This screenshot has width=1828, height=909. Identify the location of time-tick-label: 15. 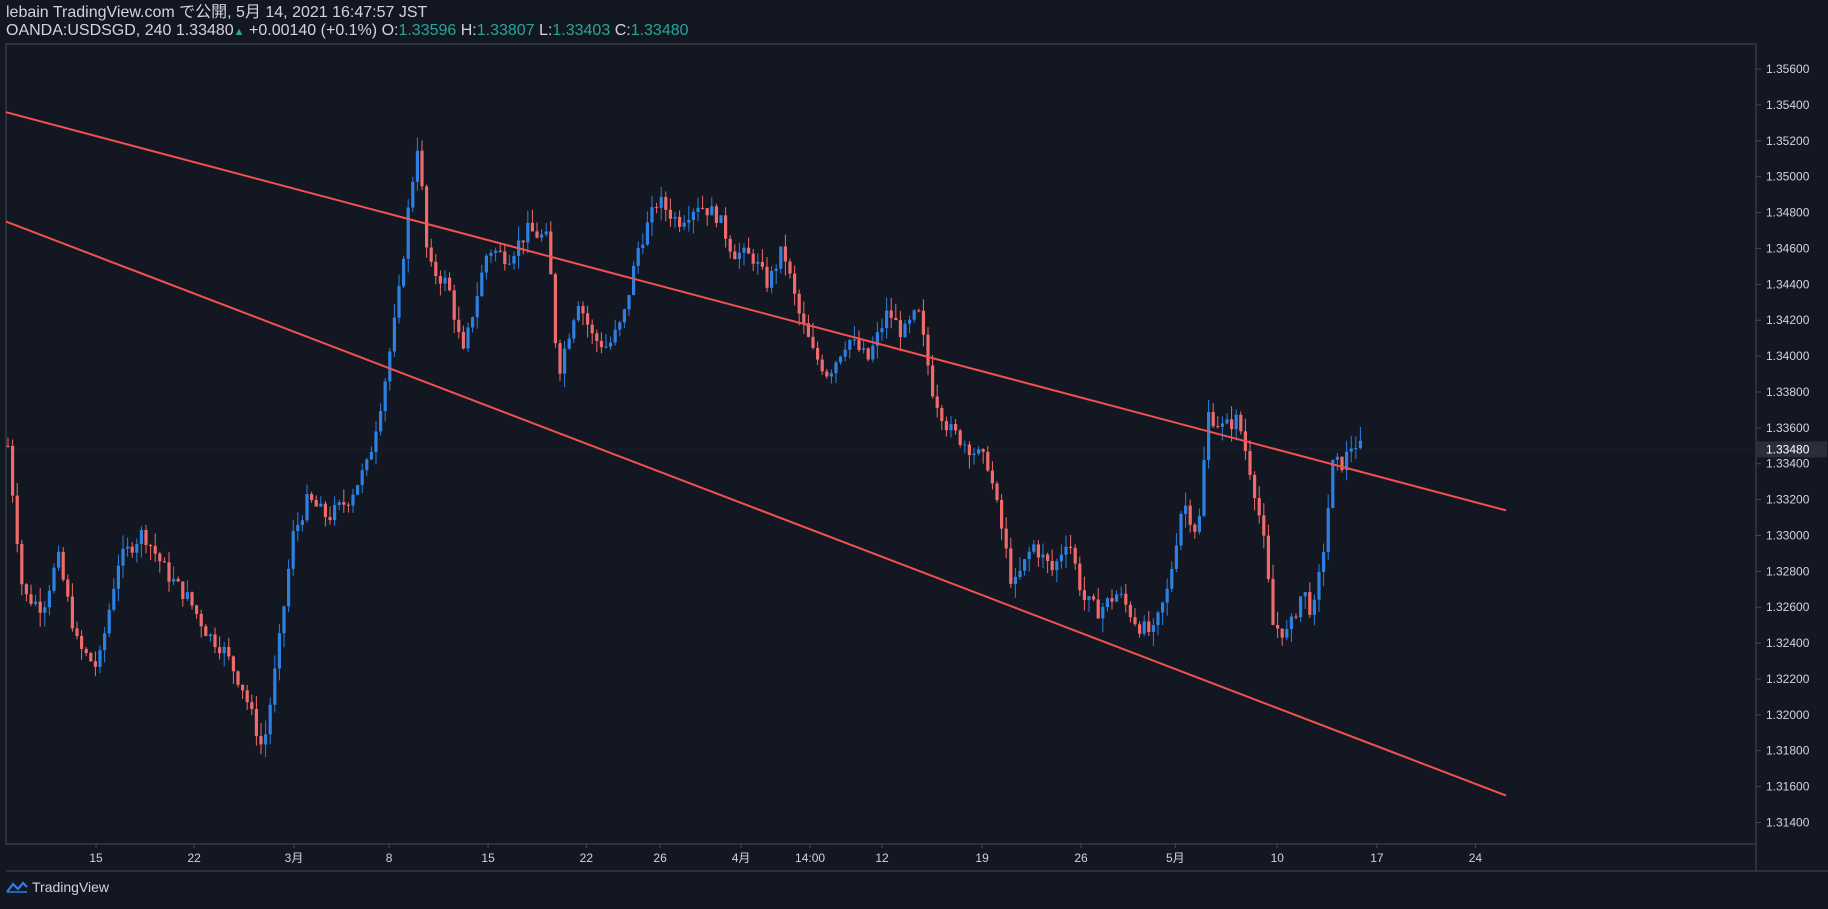
(488, 858).